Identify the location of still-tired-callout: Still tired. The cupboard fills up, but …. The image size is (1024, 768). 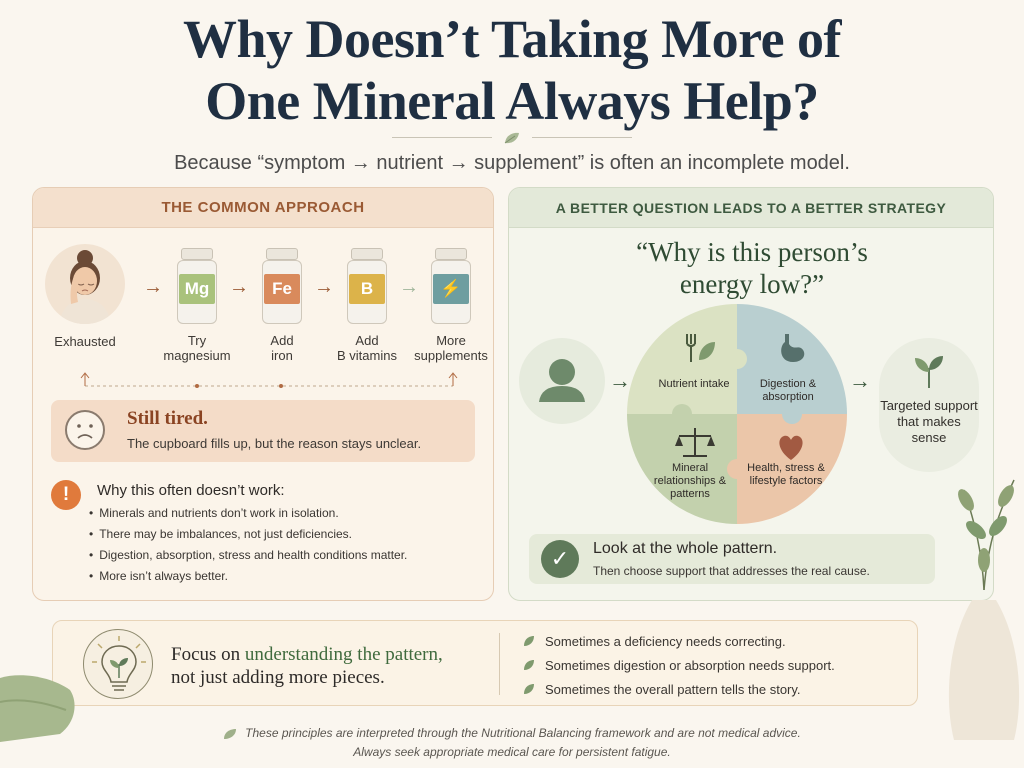
(263, 431).